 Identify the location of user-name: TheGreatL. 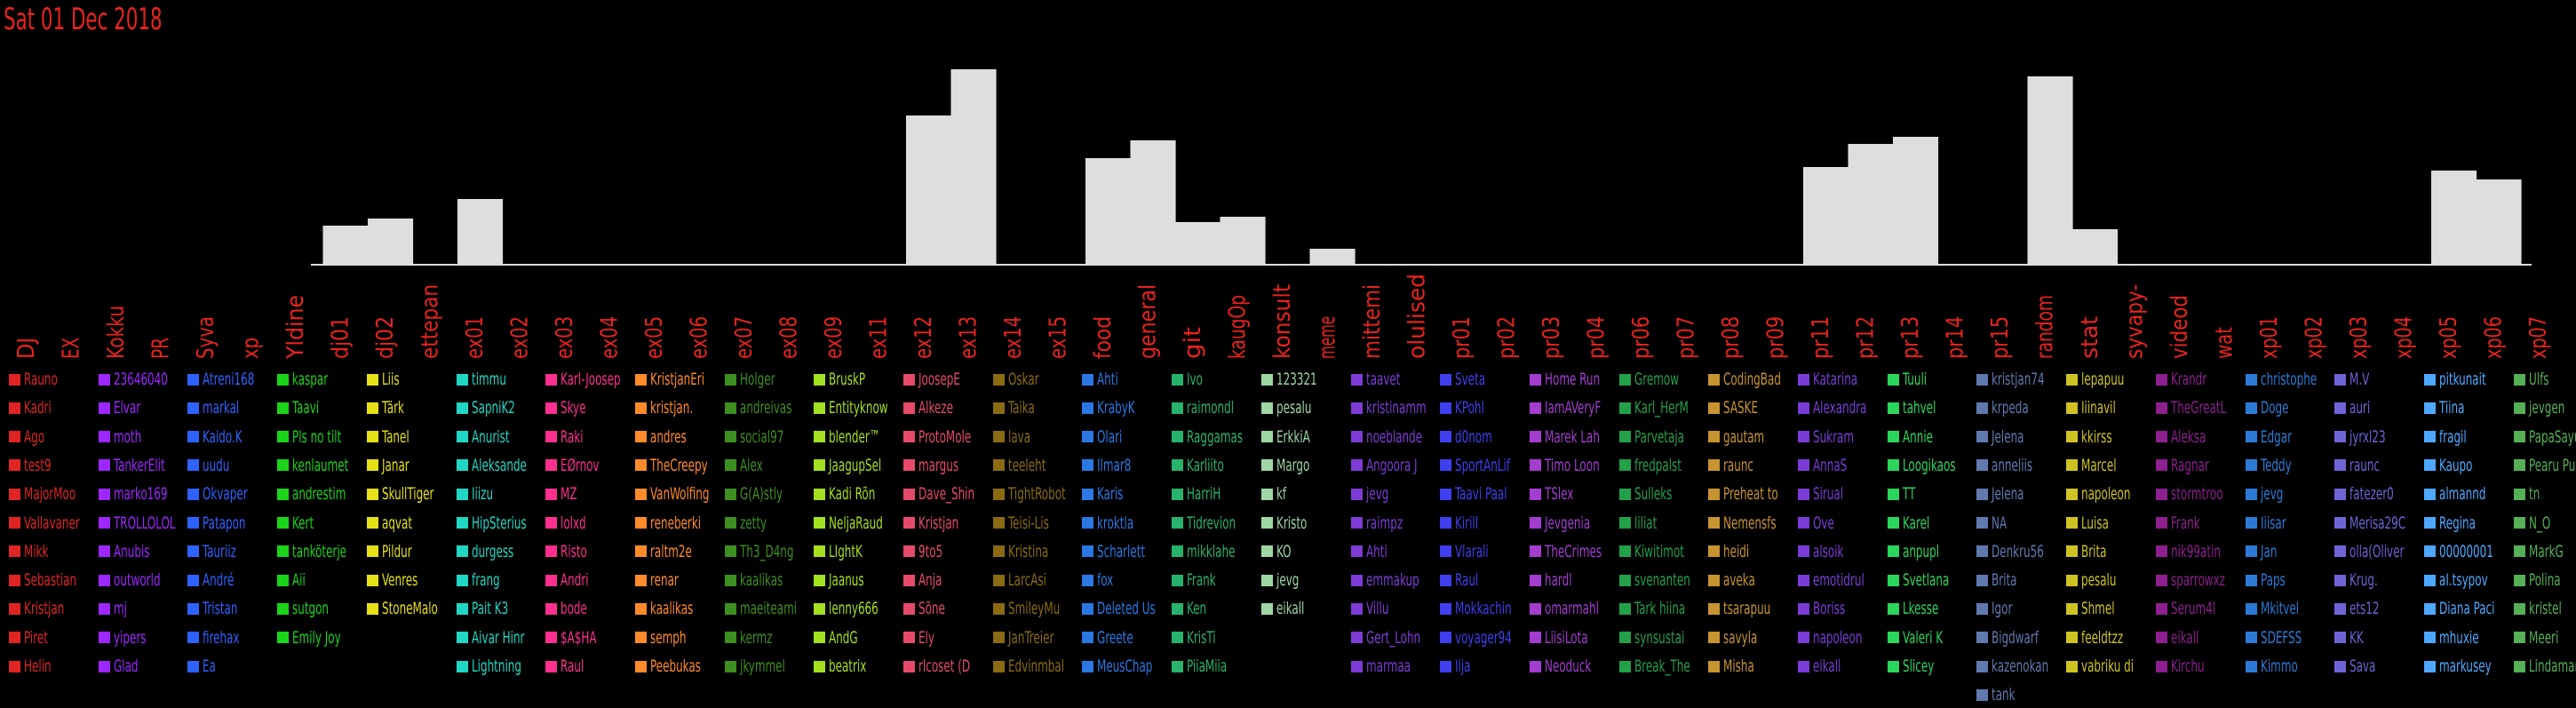
(2198, 408).